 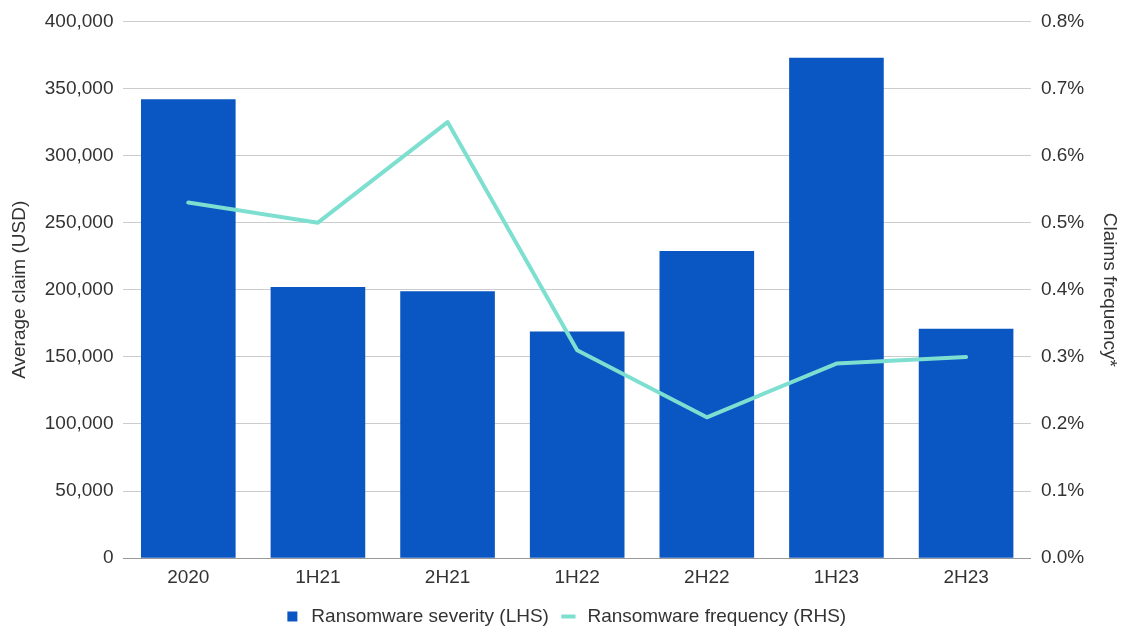 What do you see at coordinates (577, 576) in the screenshot?
I see `x-tick-label: 1H22` at bounding box center [577, 576].